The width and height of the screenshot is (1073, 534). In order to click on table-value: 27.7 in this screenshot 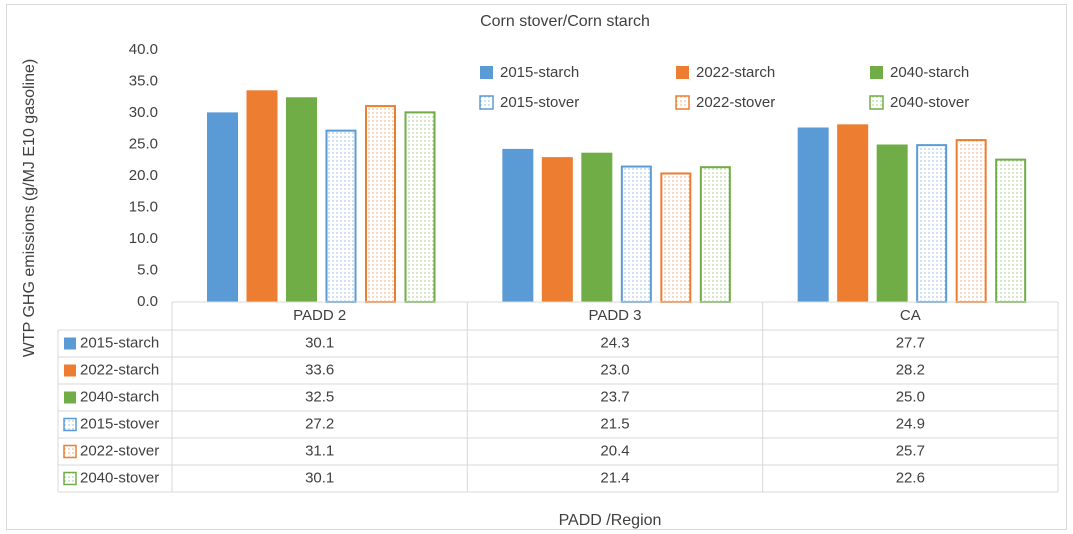, I will do `click(910, 342)`.